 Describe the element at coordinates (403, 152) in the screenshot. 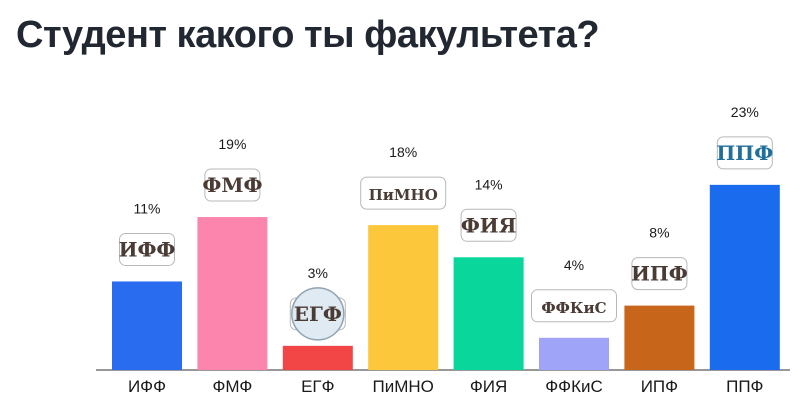

I see `value-label: 18%` at that location.